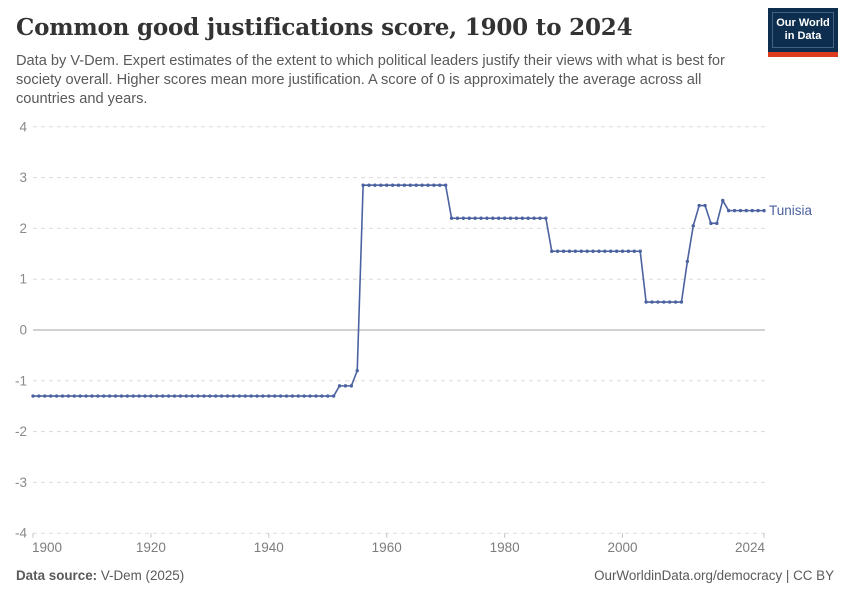 Image resolution: width=850 pixels, height=600 pixels. I want to click on footer-credit: OurWorldinData.org/democracy | CC BY, so click(714, 575).